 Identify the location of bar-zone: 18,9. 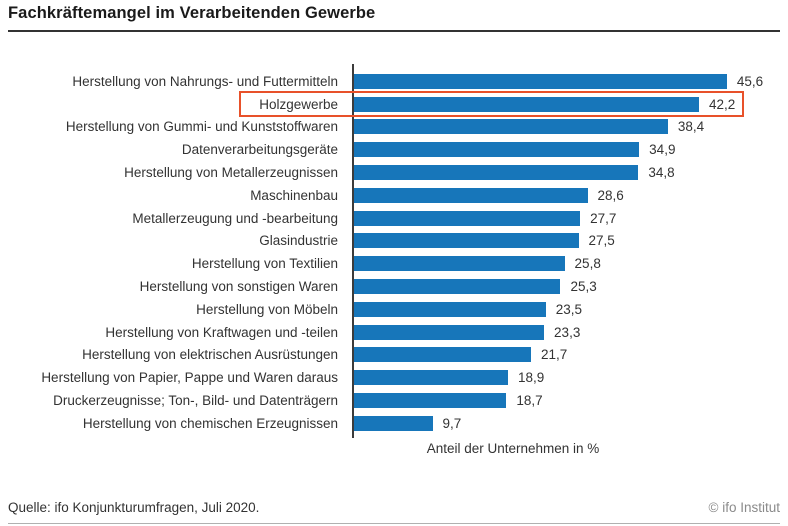
(566, 378).